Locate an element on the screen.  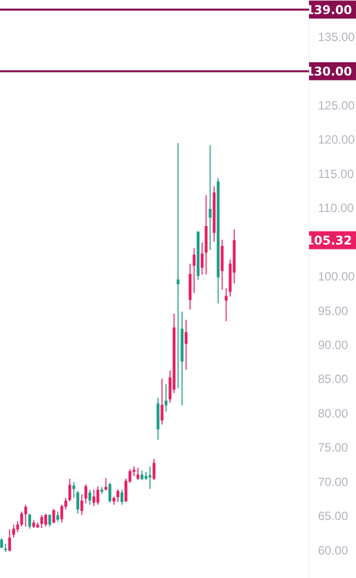
y-tick-label: 110.00 is located at coordinates (336, 208).